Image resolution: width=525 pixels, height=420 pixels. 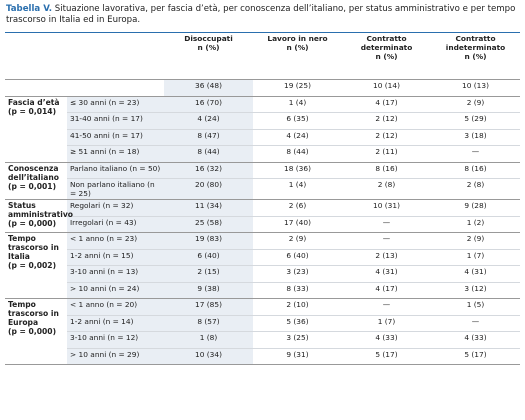 What do you see at coordinates (386, 257) in the screenshot?
I see `value-cell: 2 (13)` at bounding box center [386, 257].